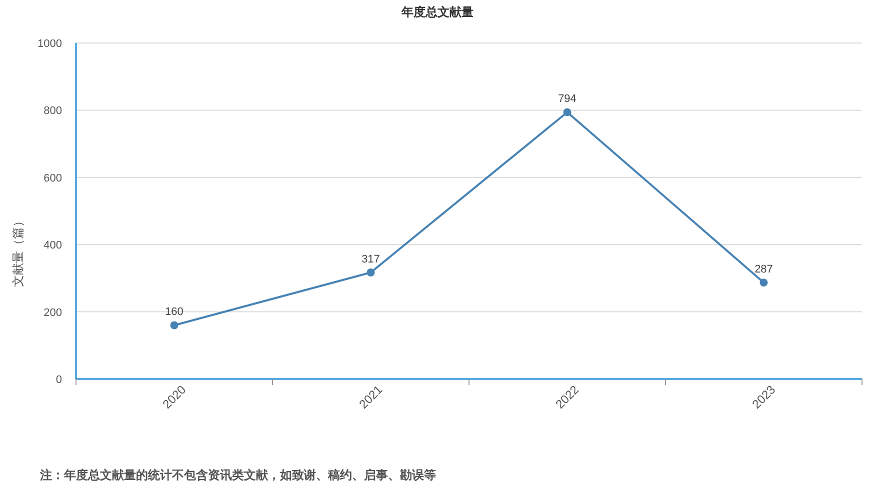  What do you see at coordinates (371, 259) in the screenshot?
I see `data-label: 317` at bounding box center [371, 259].